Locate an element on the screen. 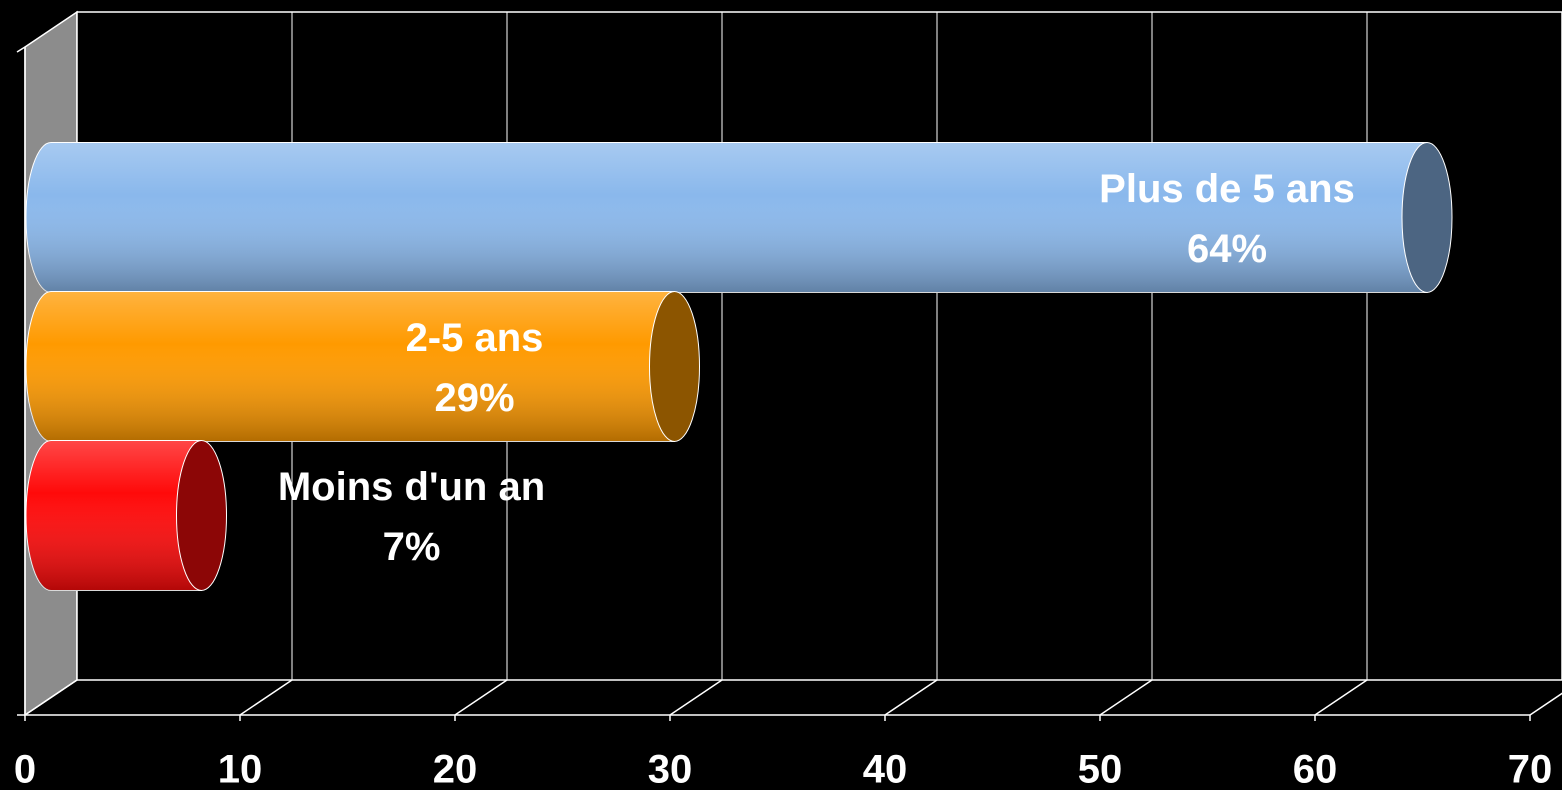 The image size is (1562, 790). x-tick-label: 40 is located at coordinates (885, 769).